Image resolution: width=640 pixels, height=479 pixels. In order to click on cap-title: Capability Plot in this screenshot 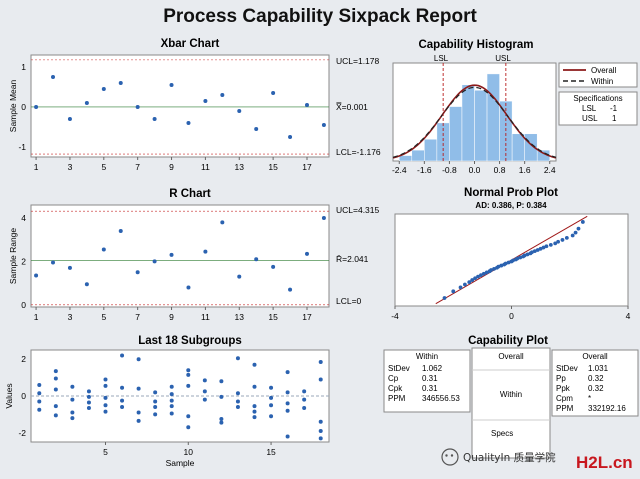, I will do `click(508, 341)`.